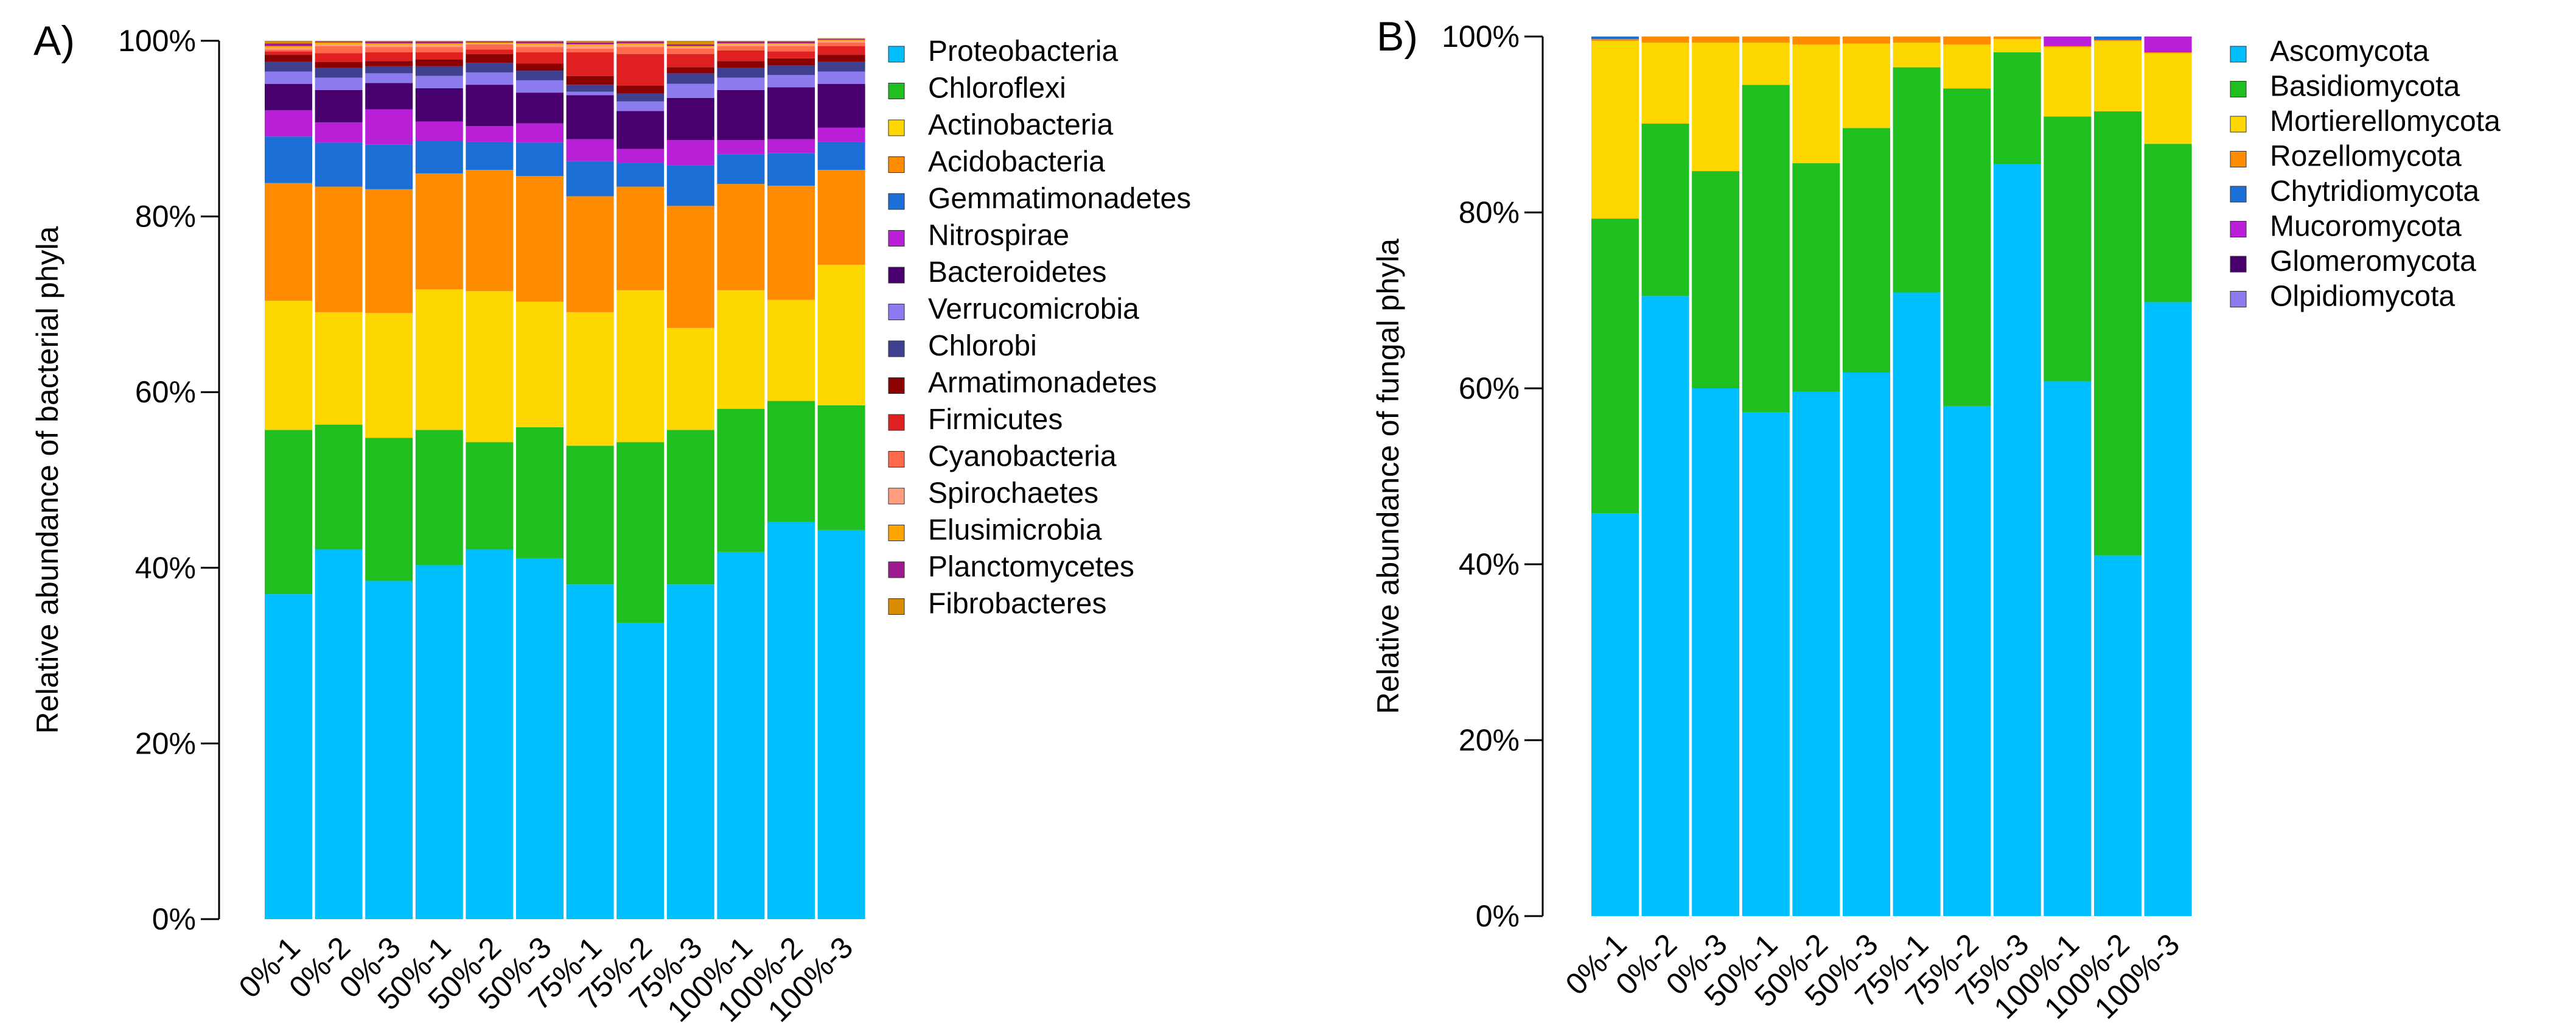 The height and width of the screenshot is (1036, 2576). What do you see at coordinates (1489, 212) in the screenshot?
I see `y-tick-label: 80%` at bounding box center [1489, 212].